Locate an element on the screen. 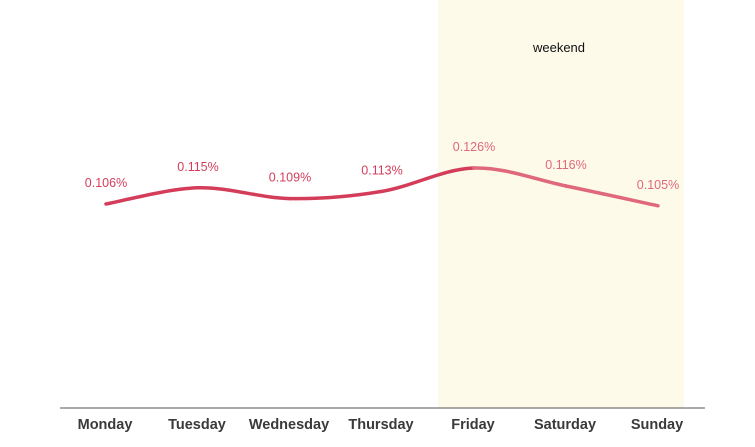  x-tick-label-sunday: Sunday is located at coordinates (657, 425).